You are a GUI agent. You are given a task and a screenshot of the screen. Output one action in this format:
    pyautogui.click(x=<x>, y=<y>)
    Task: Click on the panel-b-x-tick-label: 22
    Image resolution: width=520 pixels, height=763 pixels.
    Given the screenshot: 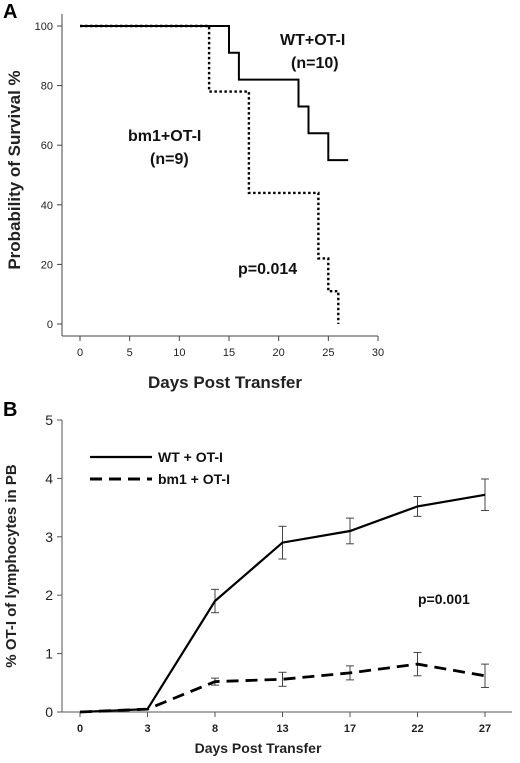 What is the action you would take?
    pyautogui.click(x=417, y=729)
    